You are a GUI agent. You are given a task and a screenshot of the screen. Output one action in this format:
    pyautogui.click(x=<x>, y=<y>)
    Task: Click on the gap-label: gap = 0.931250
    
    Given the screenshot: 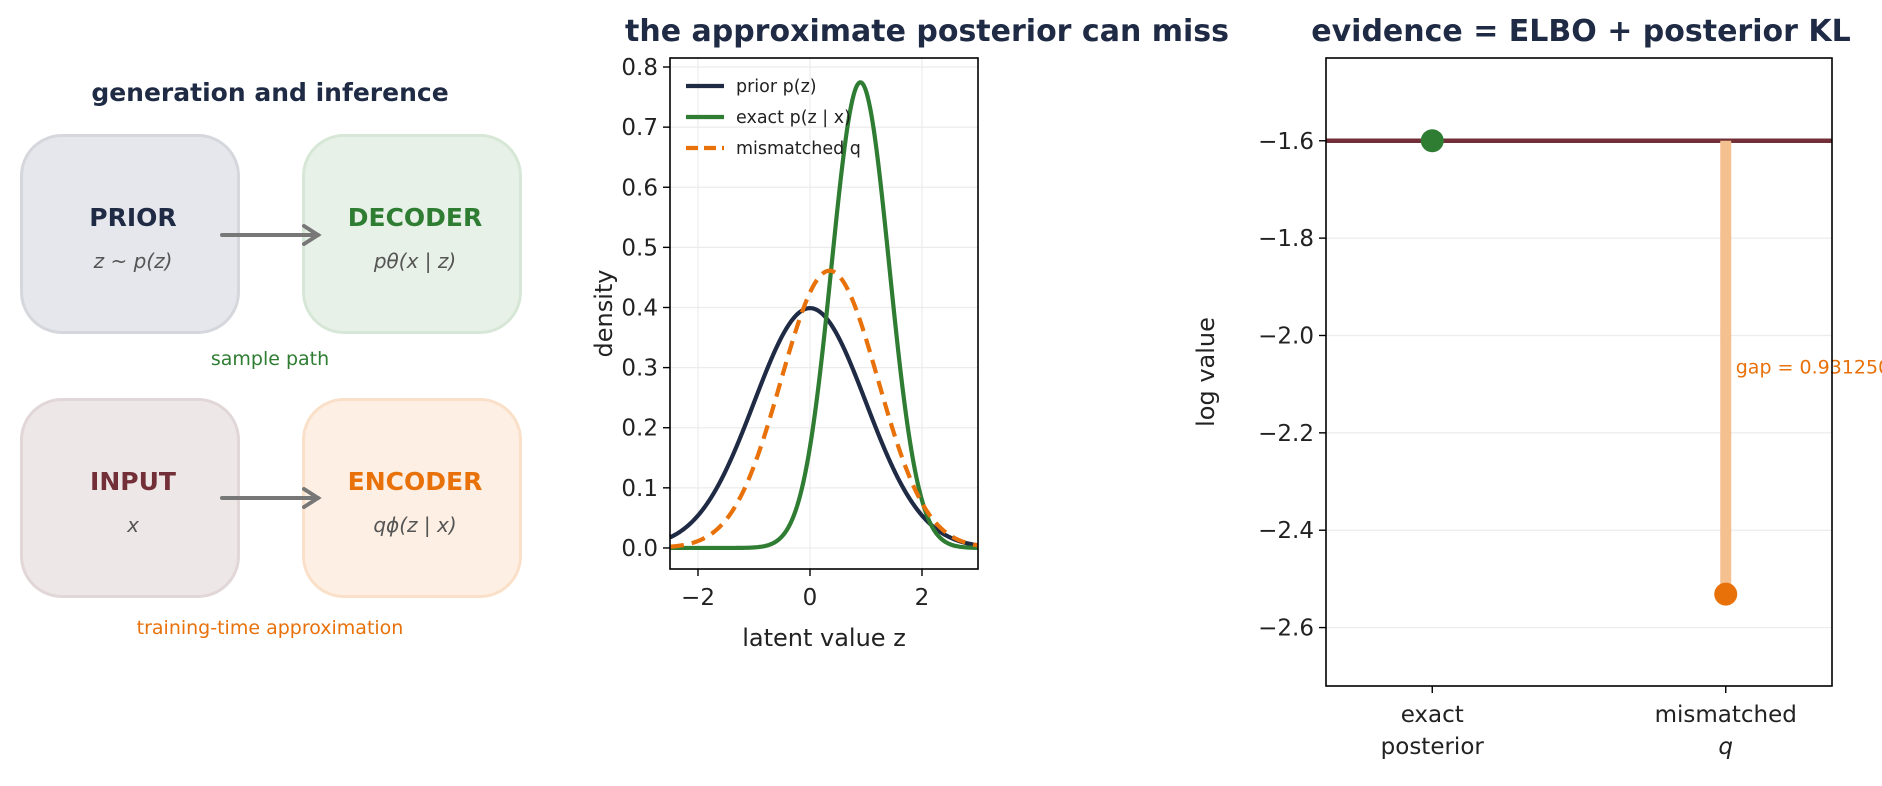 What is the action you would take?
    pyautogui.click(x=1809, y=367)
    